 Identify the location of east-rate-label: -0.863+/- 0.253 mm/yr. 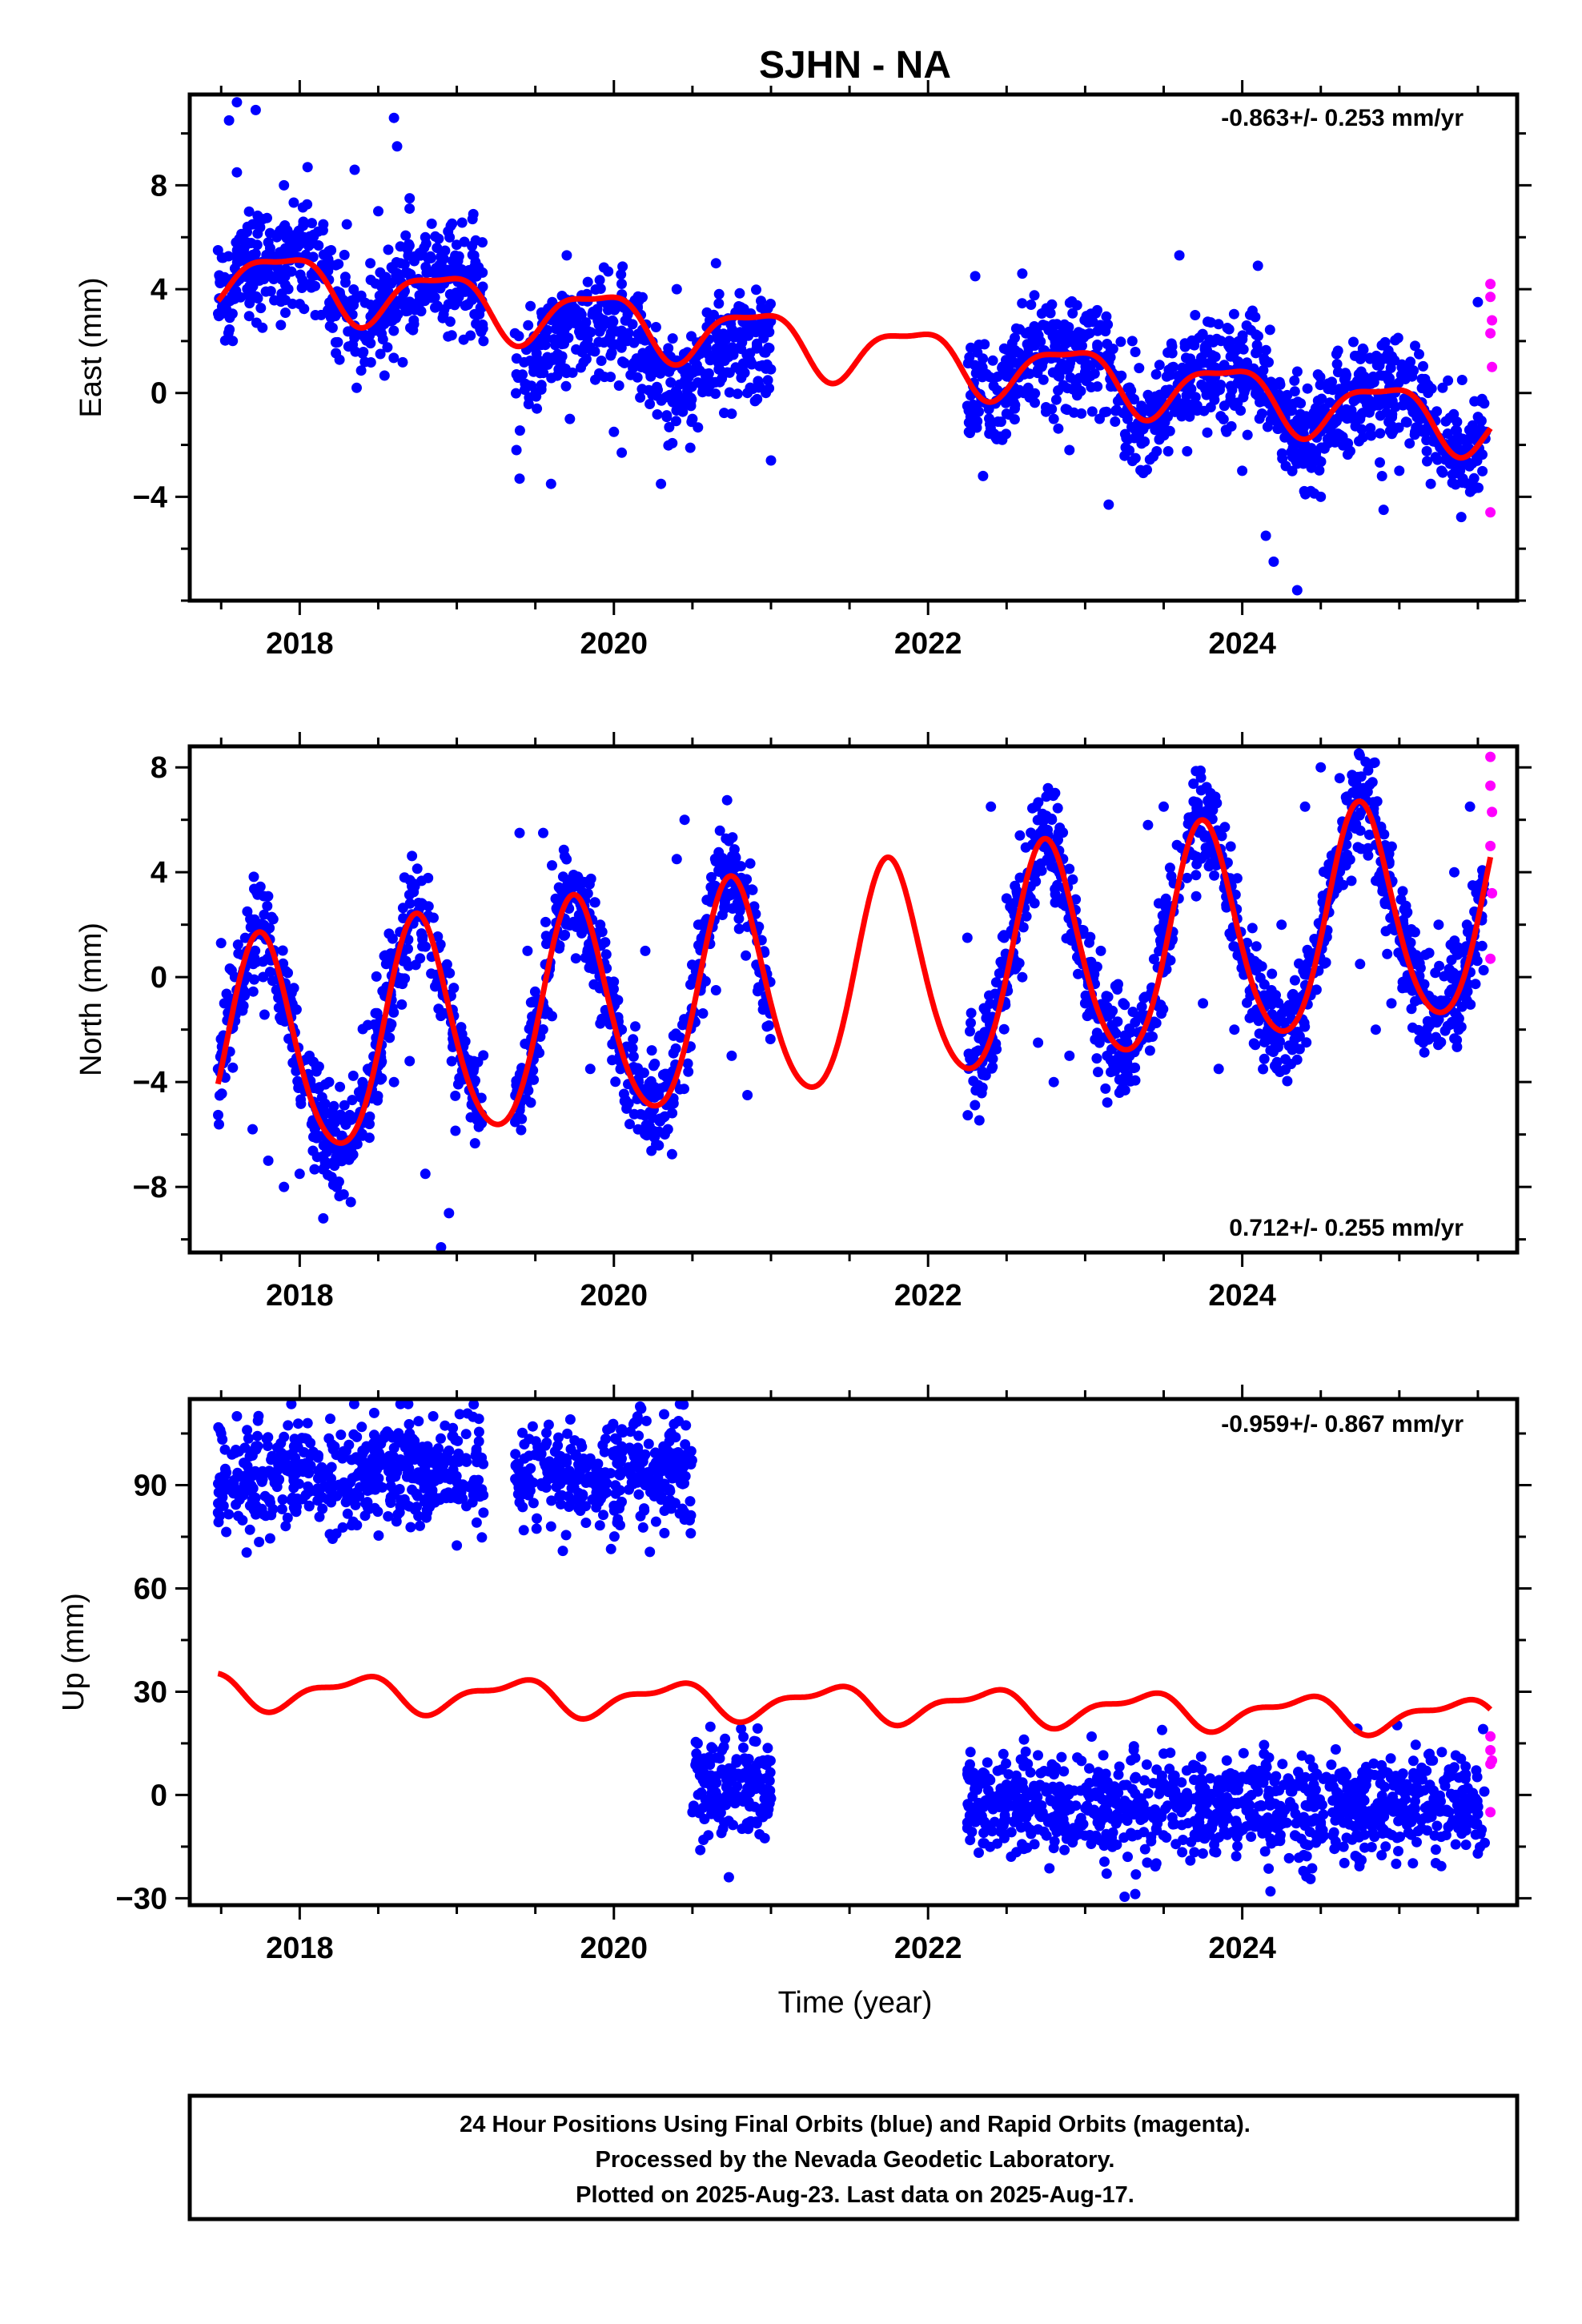
(1342, 118).